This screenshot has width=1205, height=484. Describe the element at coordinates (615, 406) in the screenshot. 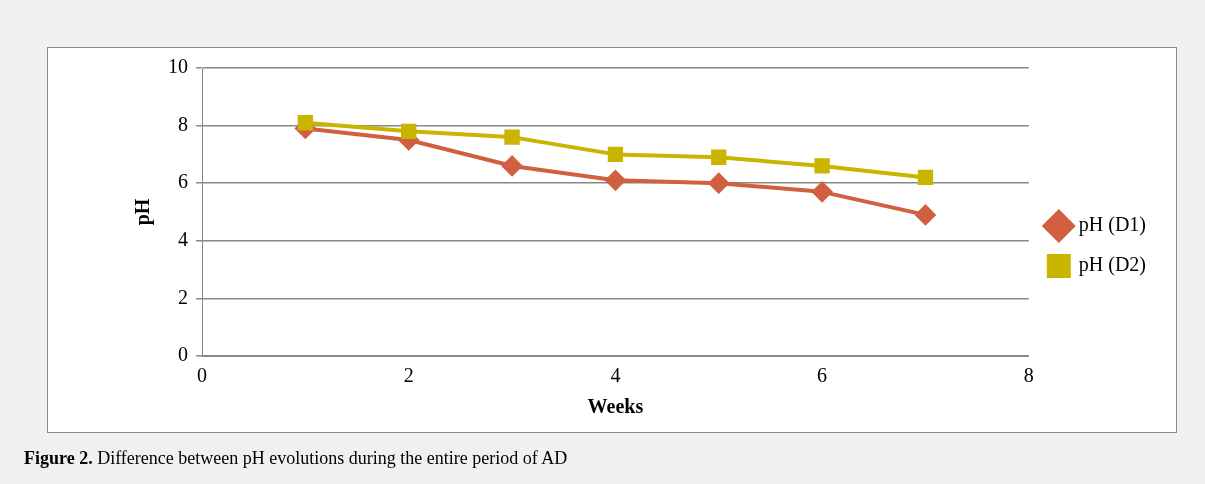

I see `x-axis-title: Weeks` at that location.